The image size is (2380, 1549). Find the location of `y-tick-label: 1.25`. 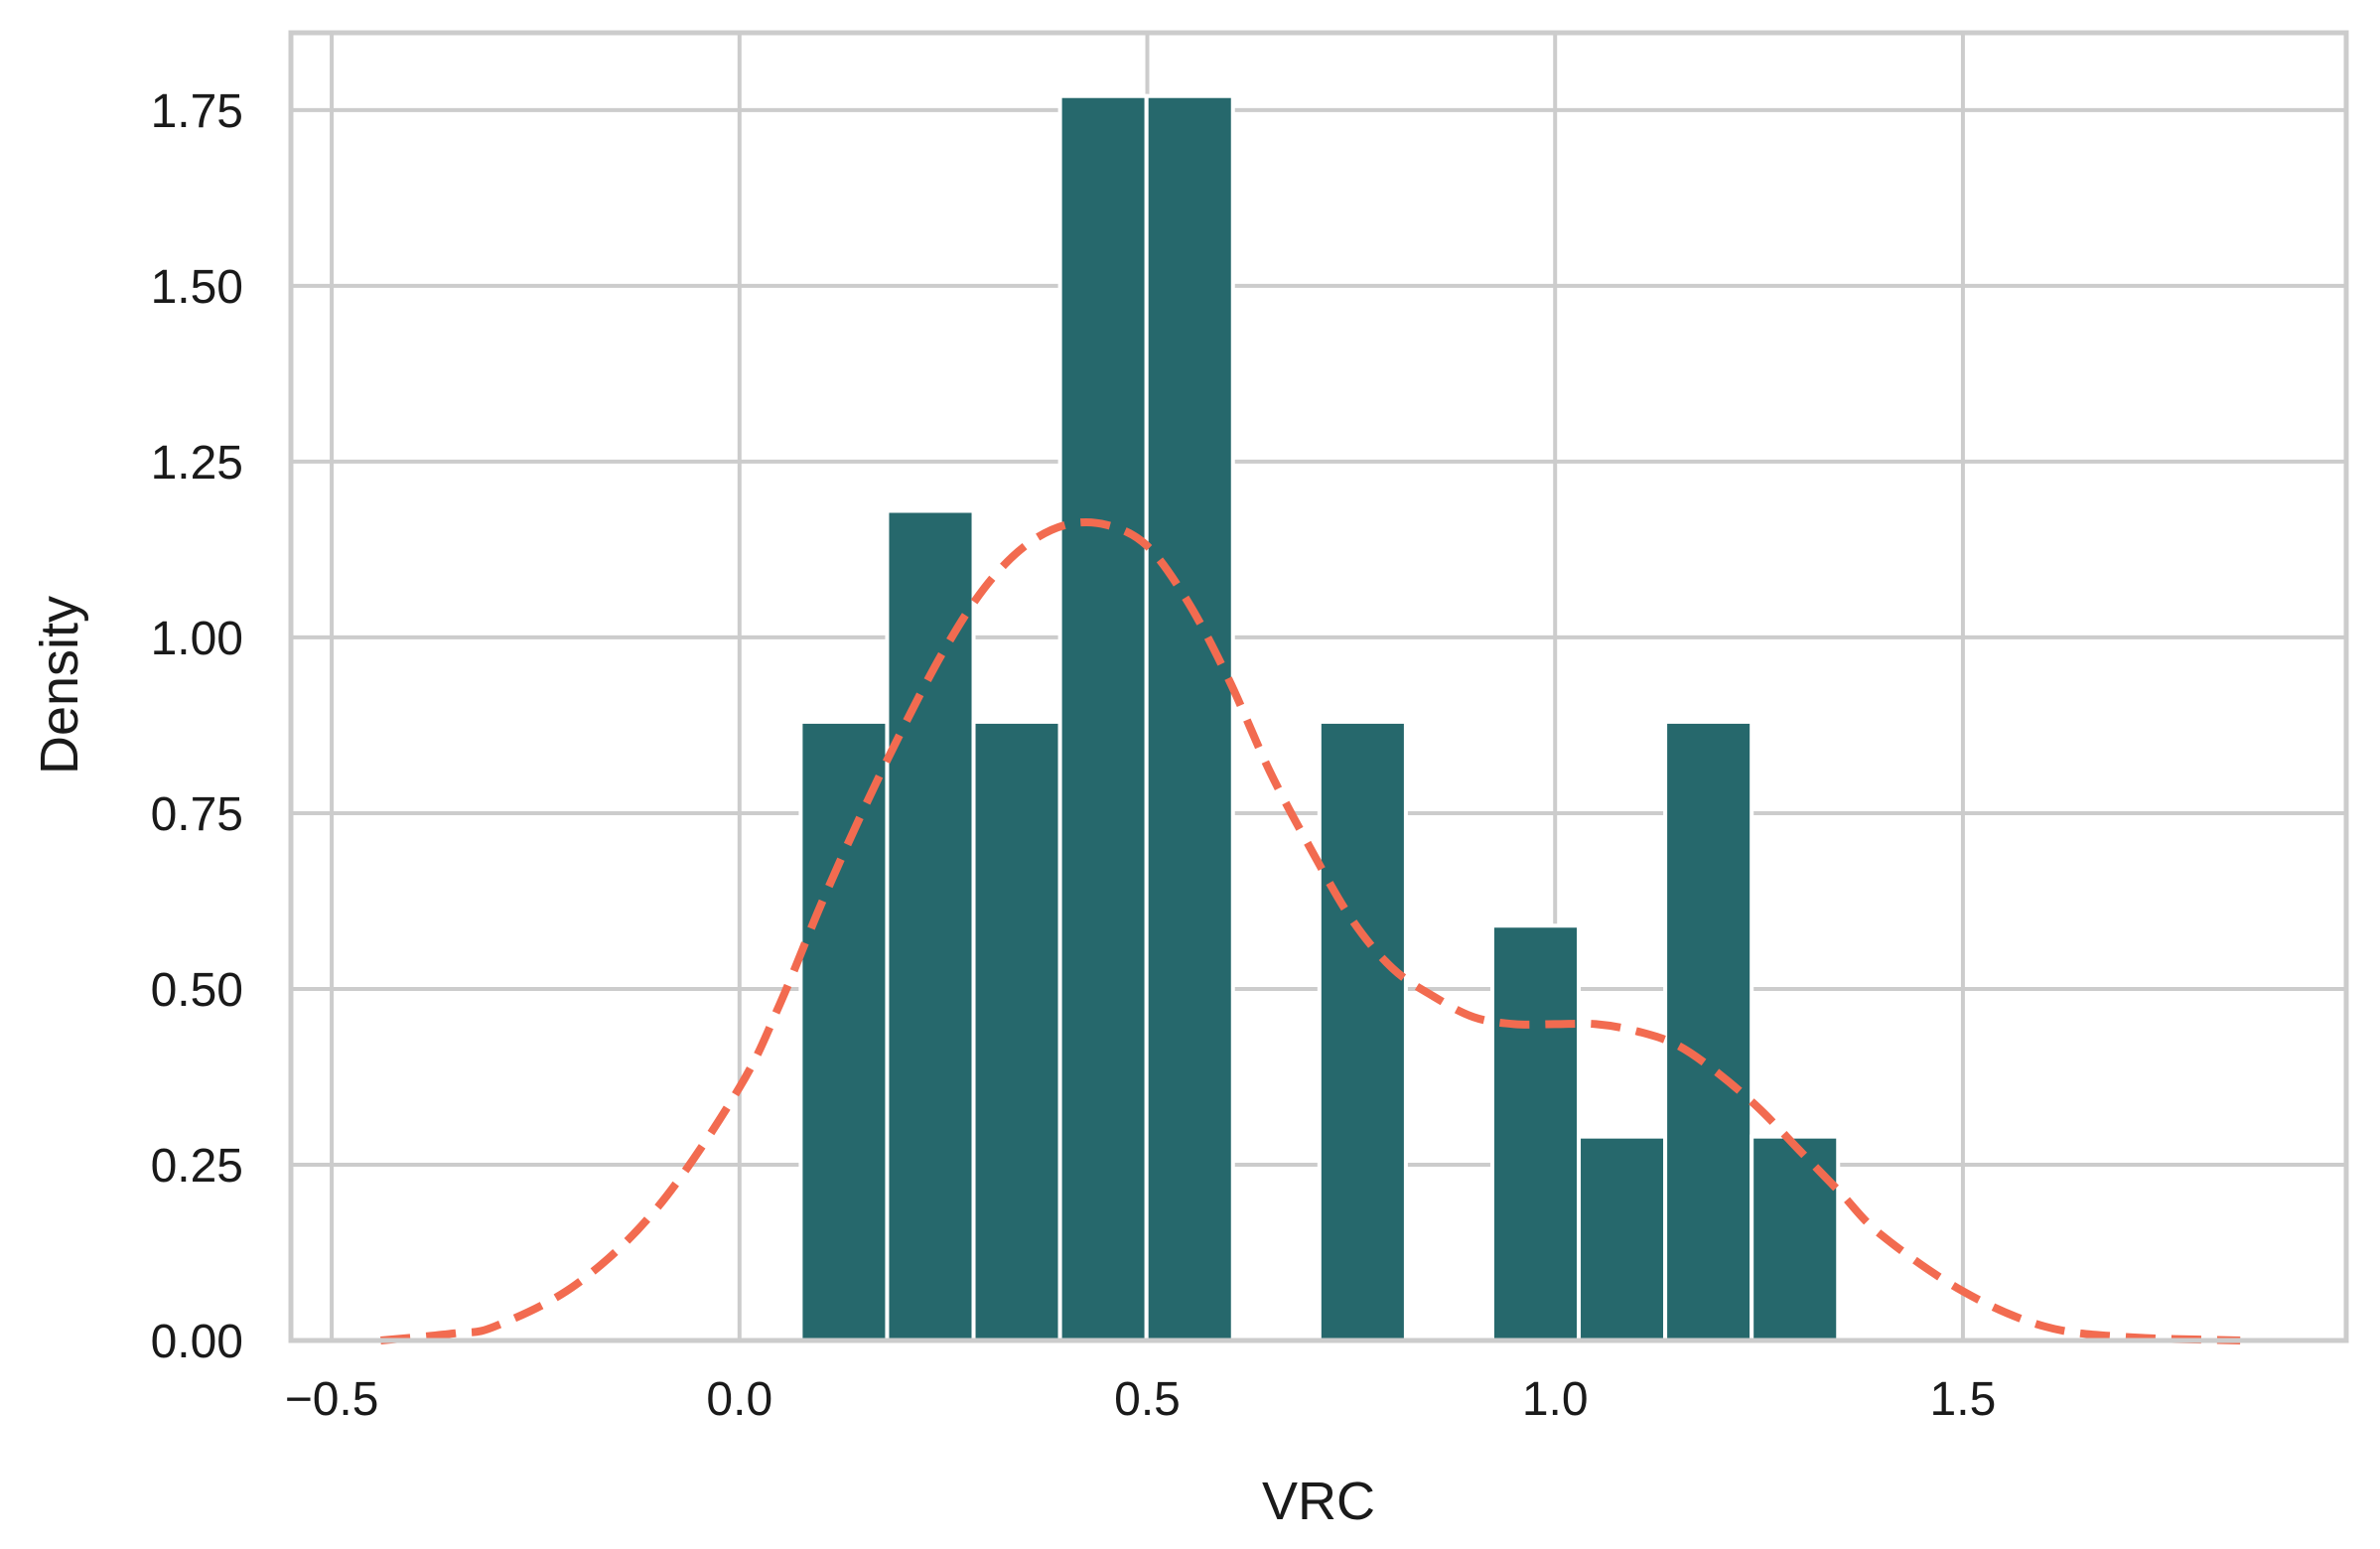

y-tick-label: 1.25 is located at coordinates (197, 463).